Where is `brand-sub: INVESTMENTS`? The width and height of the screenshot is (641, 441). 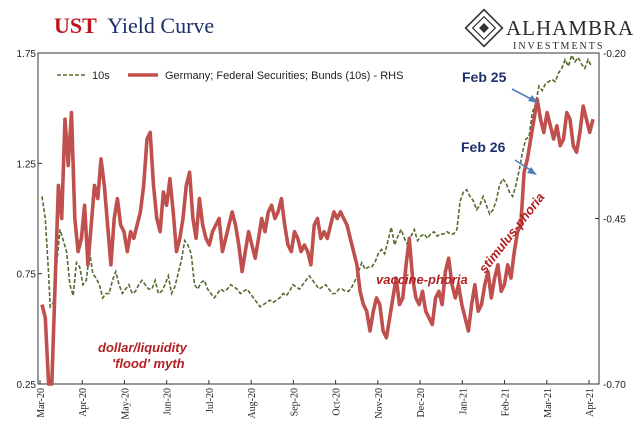 brand-sub: INVESTMENTS is located at coordinates (558, 46).